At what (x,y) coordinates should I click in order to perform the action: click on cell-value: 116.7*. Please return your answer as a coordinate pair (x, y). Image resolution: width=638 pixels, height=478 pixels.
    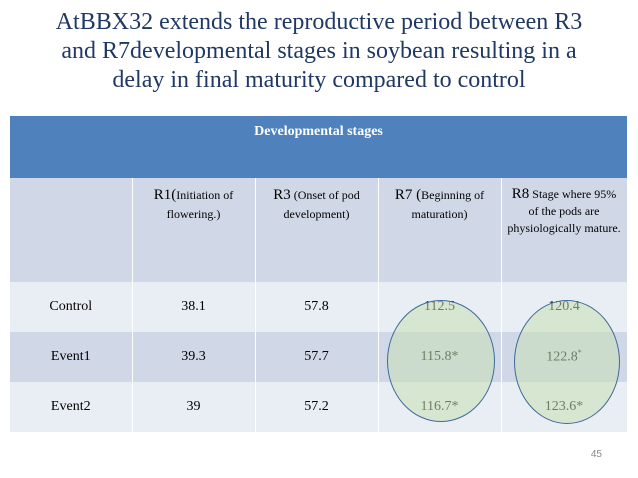
    Looking at the image, I should click on (440, 407).